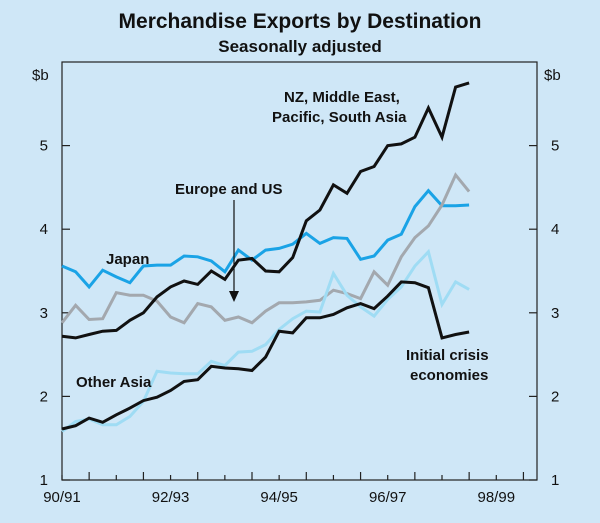  What do you see at coordinates (44, 480) in the screenshot?
I see `y-tick-label-left: 1` at bounding box center [44, 480].